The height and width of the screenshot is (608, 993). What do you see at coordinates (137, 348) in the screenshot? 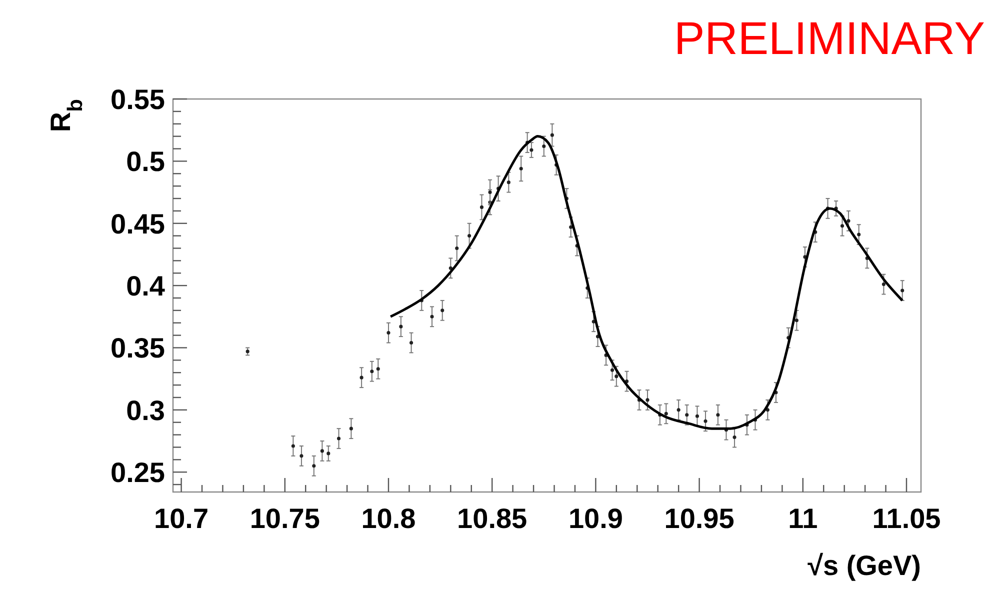
I see `y-tick-label: 0.35` at bounding box center [137, 348].